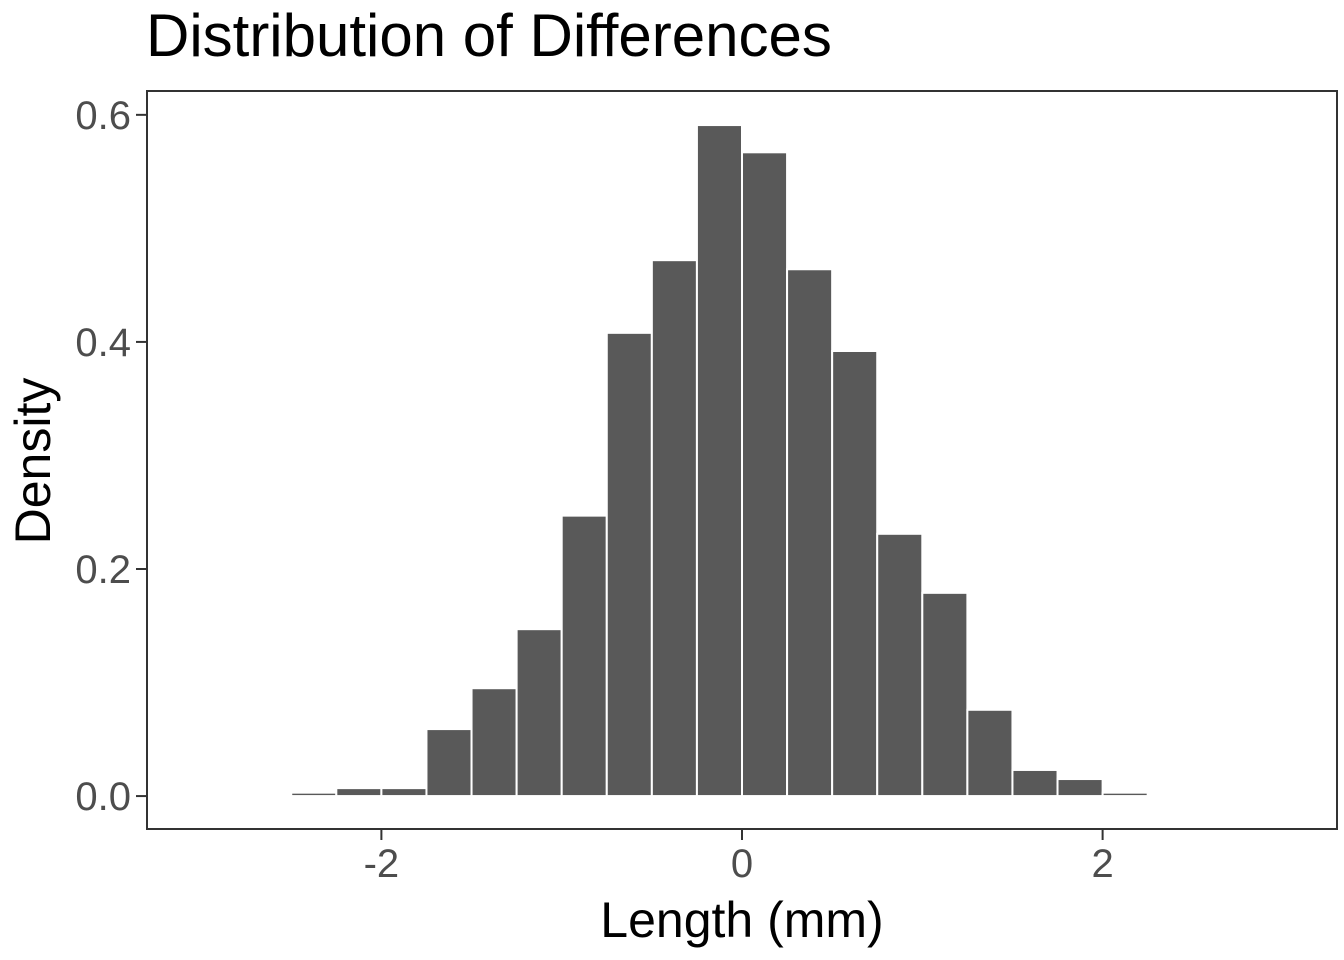  Describe the element at coordinates (489, 35) in the screenshot. I see `chart-title: Distribution of Differences` at that location.